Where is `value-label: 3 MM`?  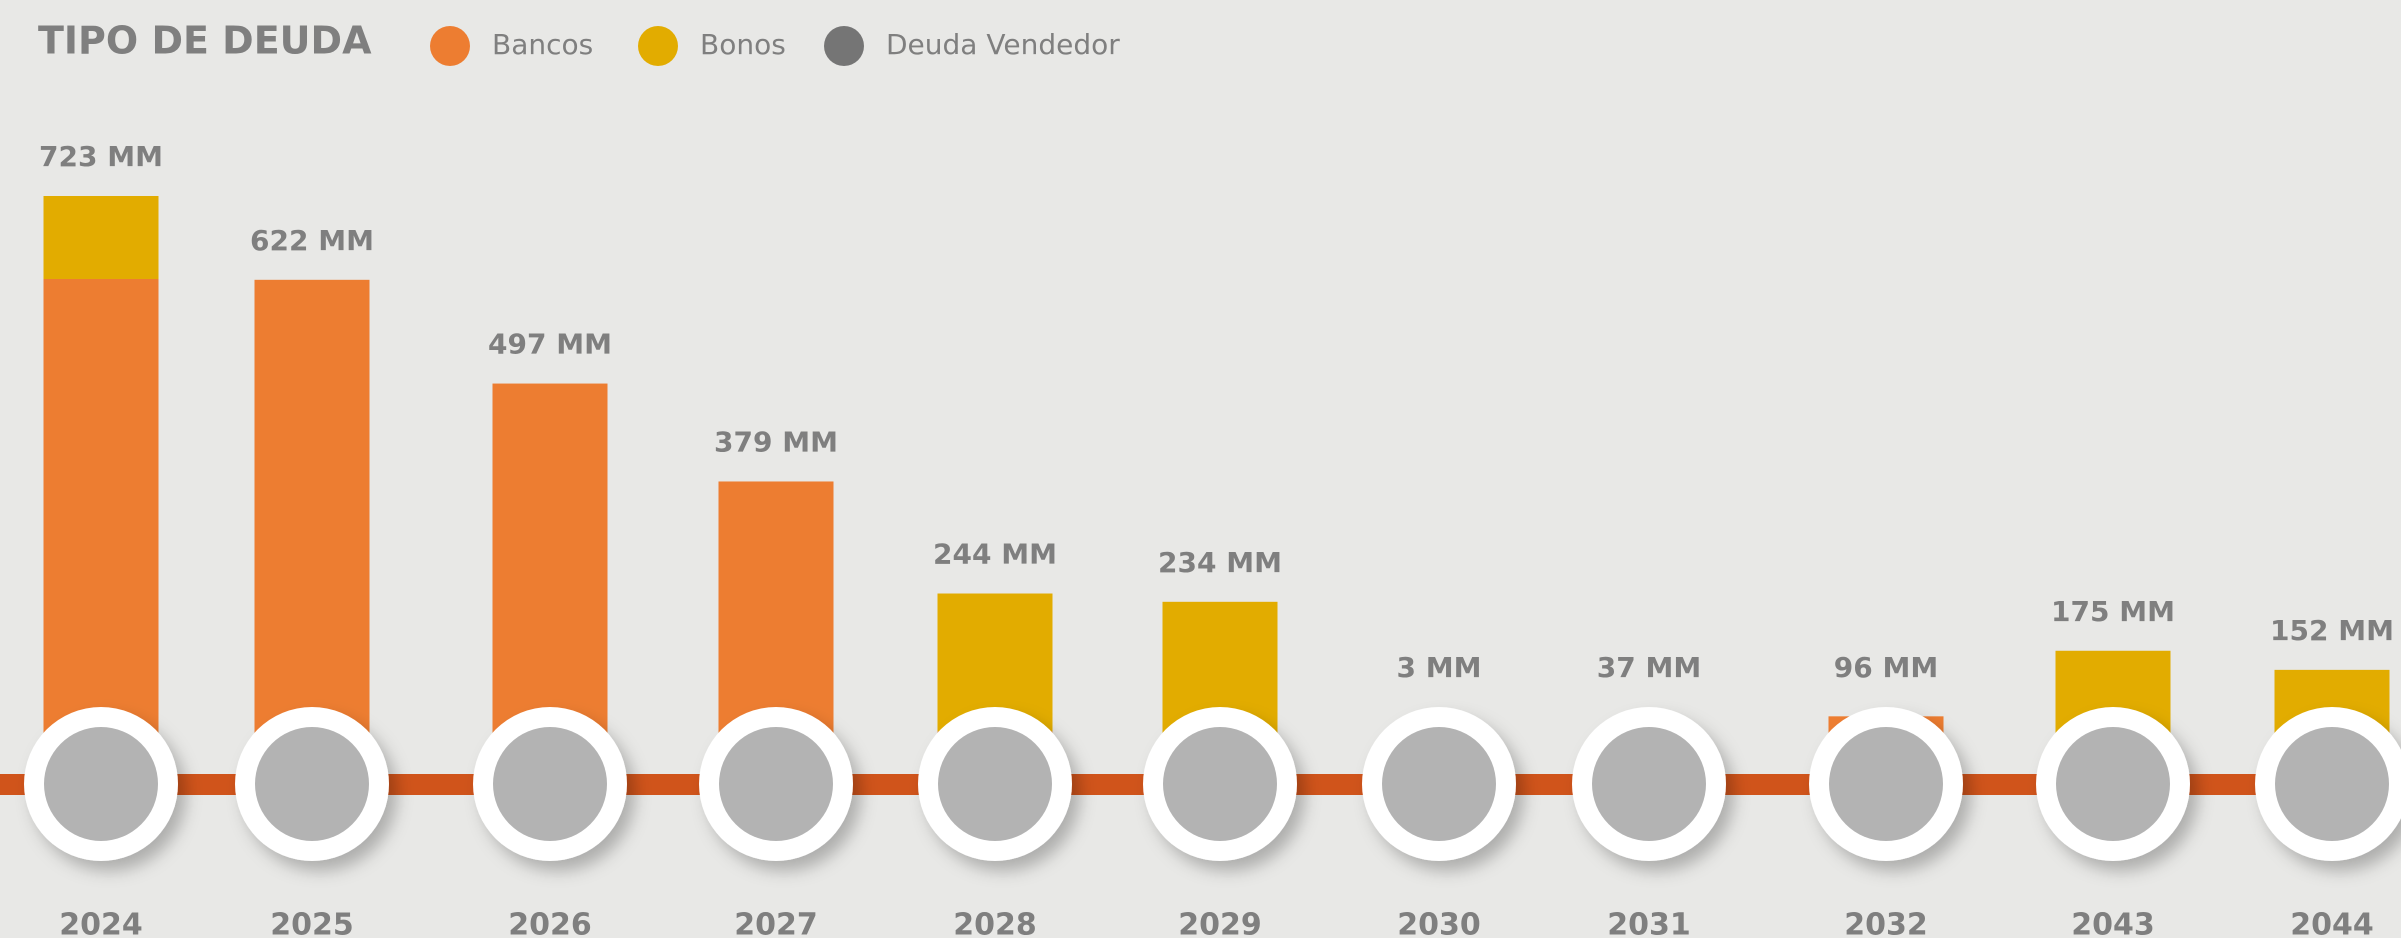
value-label: 3 MM is located at coordinates (1439, 667).